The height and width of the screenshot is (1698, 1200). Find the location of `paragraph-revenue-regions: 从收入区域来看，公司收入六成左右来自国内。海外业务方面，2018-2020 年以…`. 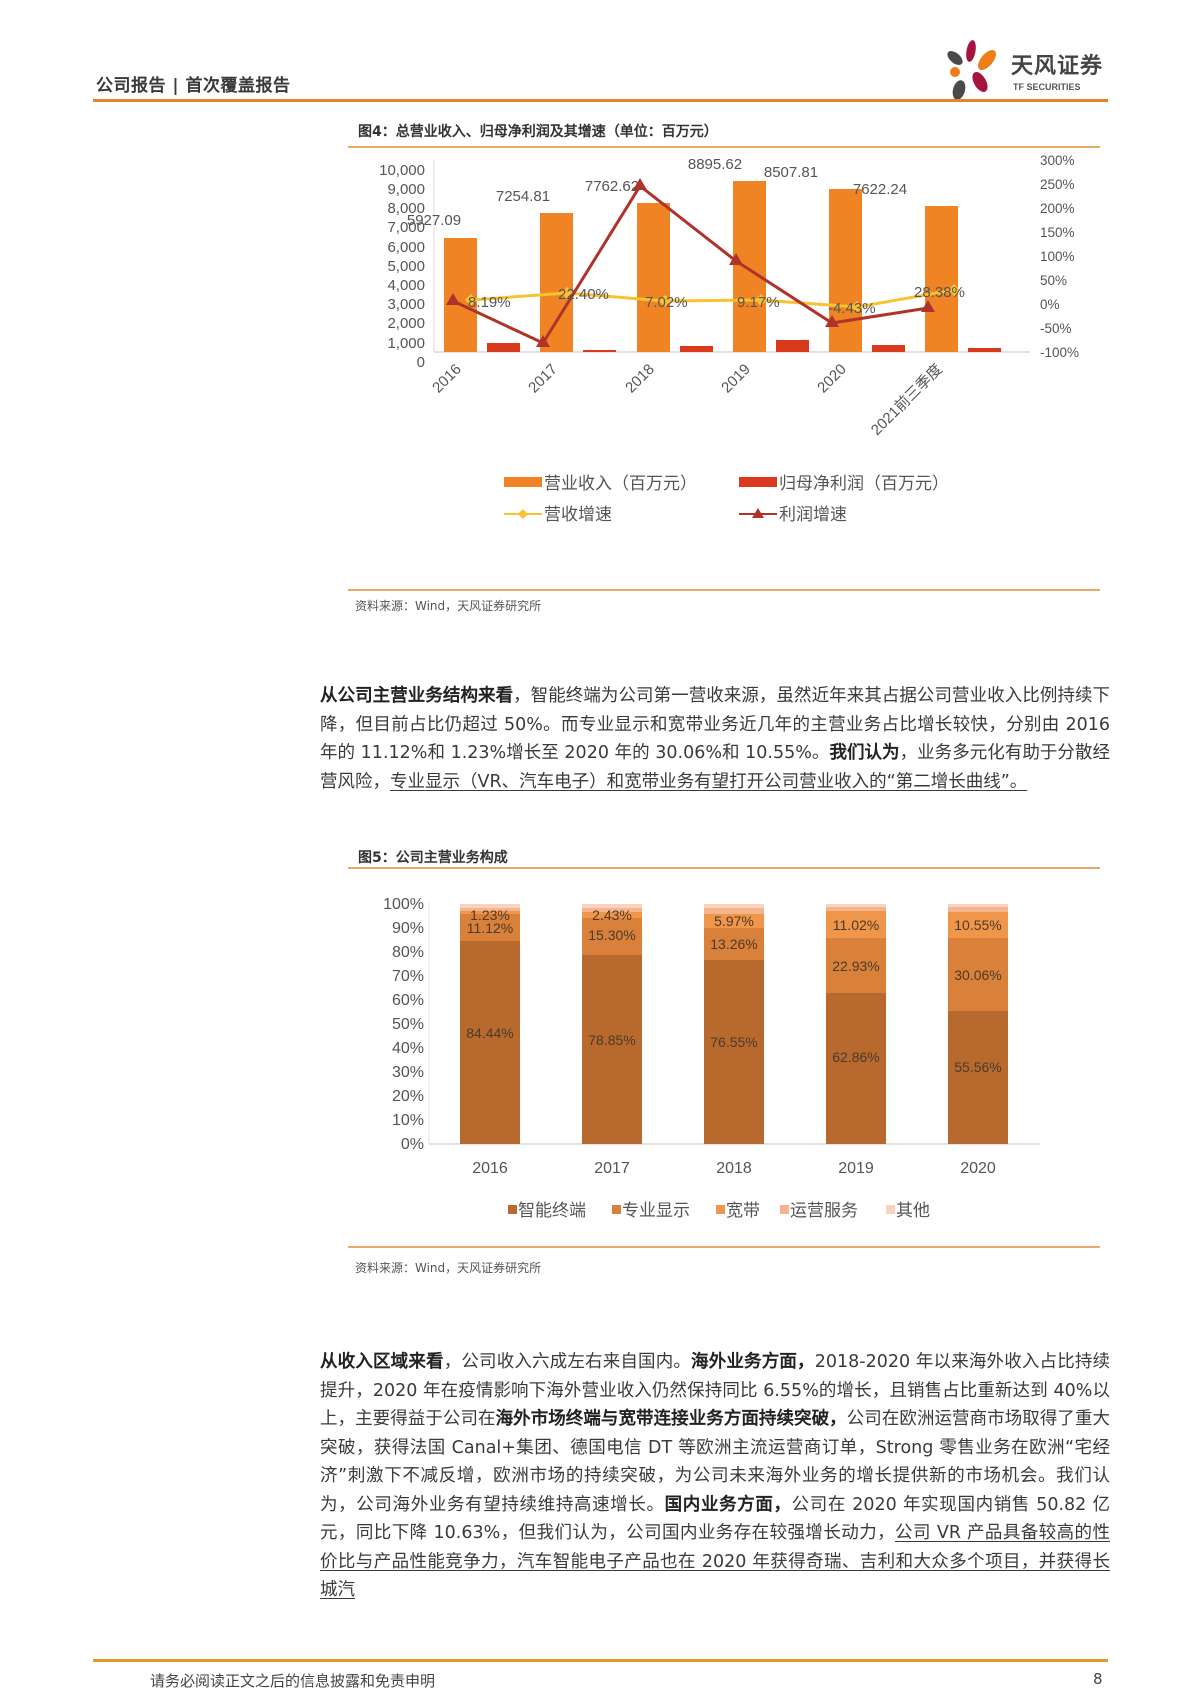

paragraph-revenue-regions: 从收入区域来看，公司收入六成左右来自国内。海外业务方面，2018-2020 年以… is located at coordinates (715, 1476).